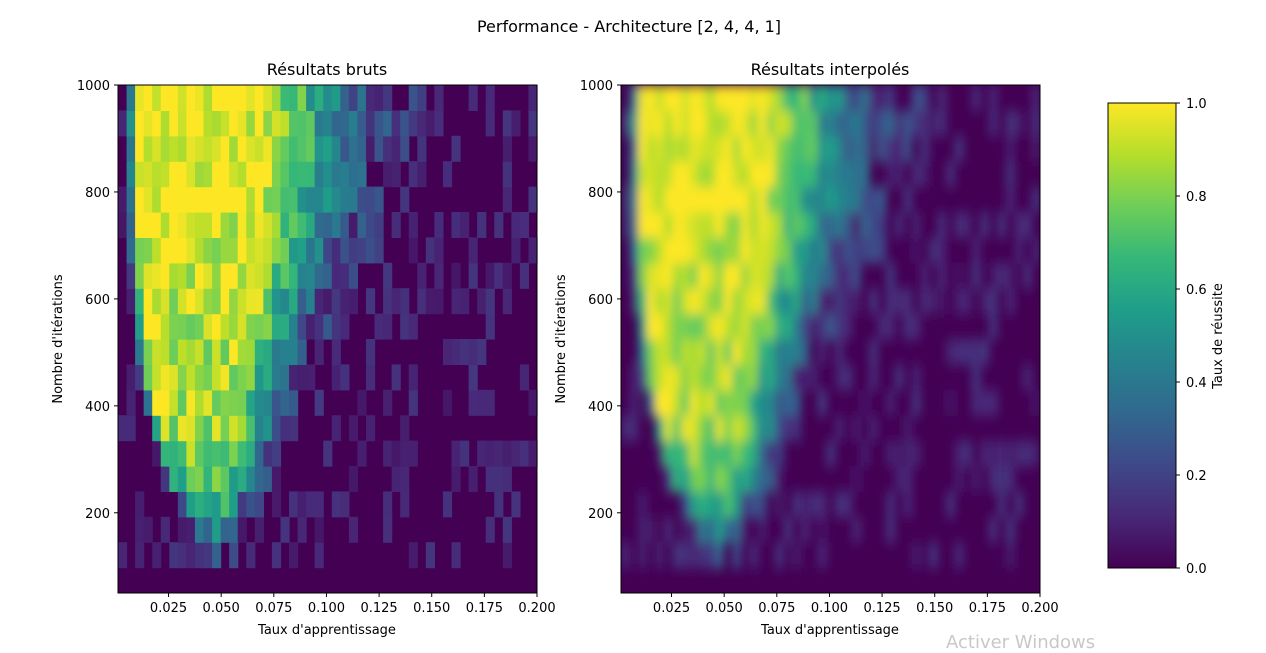 The width and height of the screenshot is (1266, 653). What do you see at coordinates (221, 608) in the screenshot?
I see `x-tick-label: 0.050` at bounding box center [221, 608].